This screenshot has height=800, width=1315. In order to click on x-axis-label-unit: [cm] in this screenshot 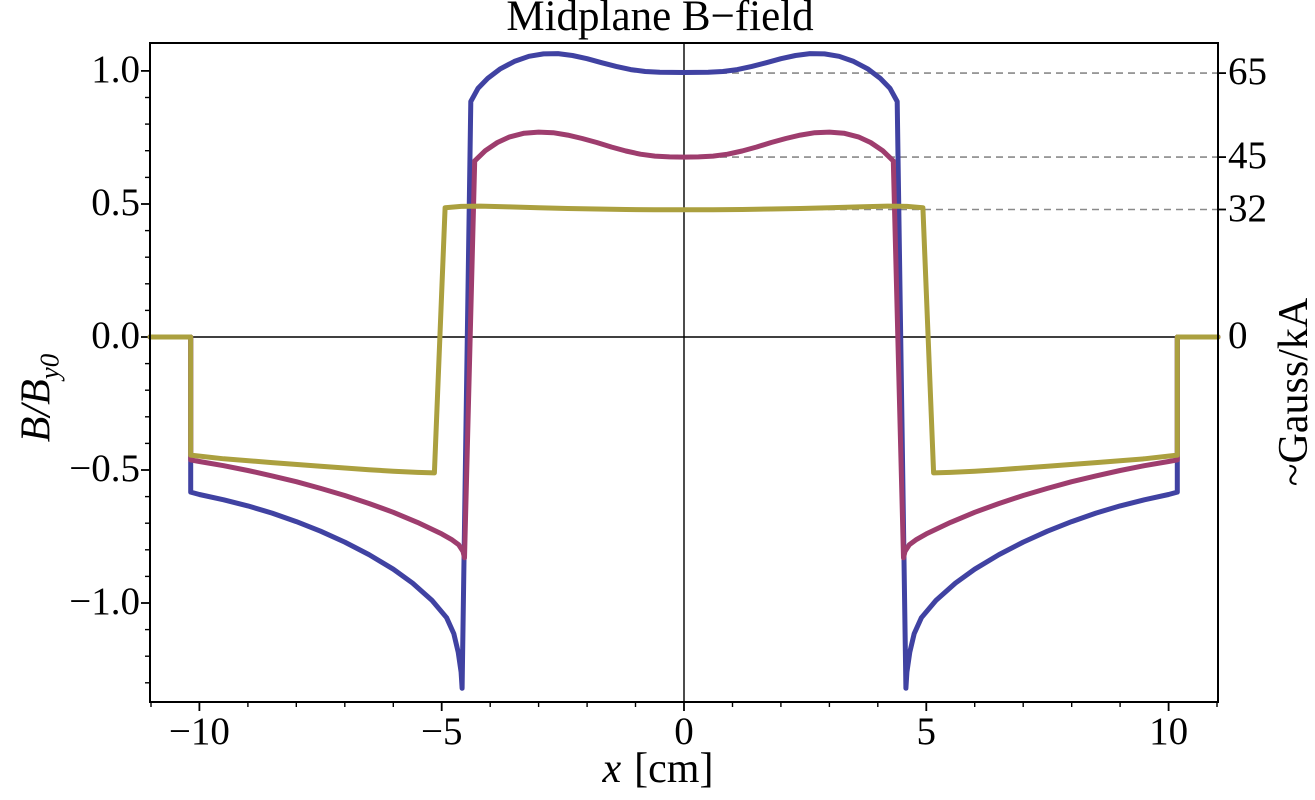, I will do `click(674, 769)`.